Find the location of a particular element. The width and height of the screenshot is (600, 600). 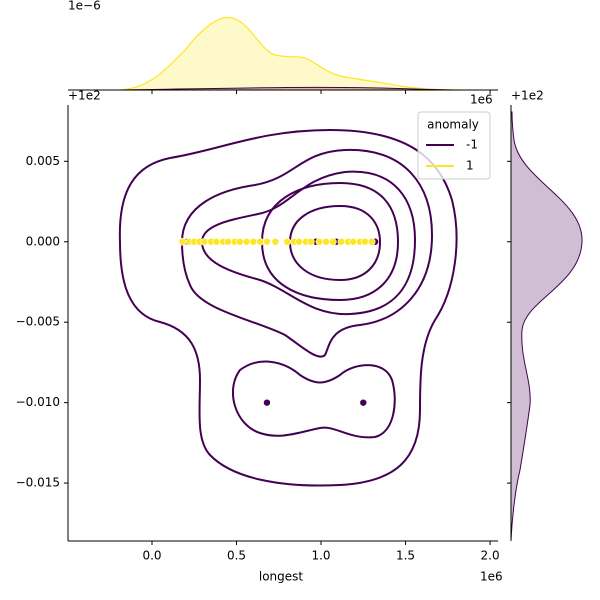

y-tick-label: −0.010 is located at coordinates (38, 402).